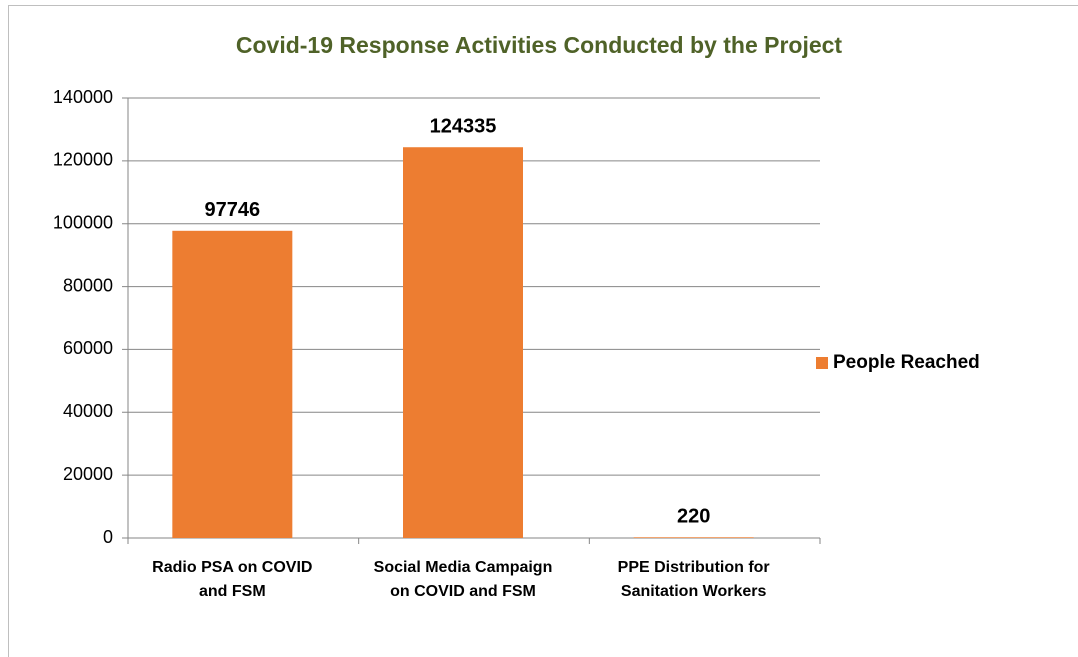  I want to click on legend-swatch, so click(822, 363).